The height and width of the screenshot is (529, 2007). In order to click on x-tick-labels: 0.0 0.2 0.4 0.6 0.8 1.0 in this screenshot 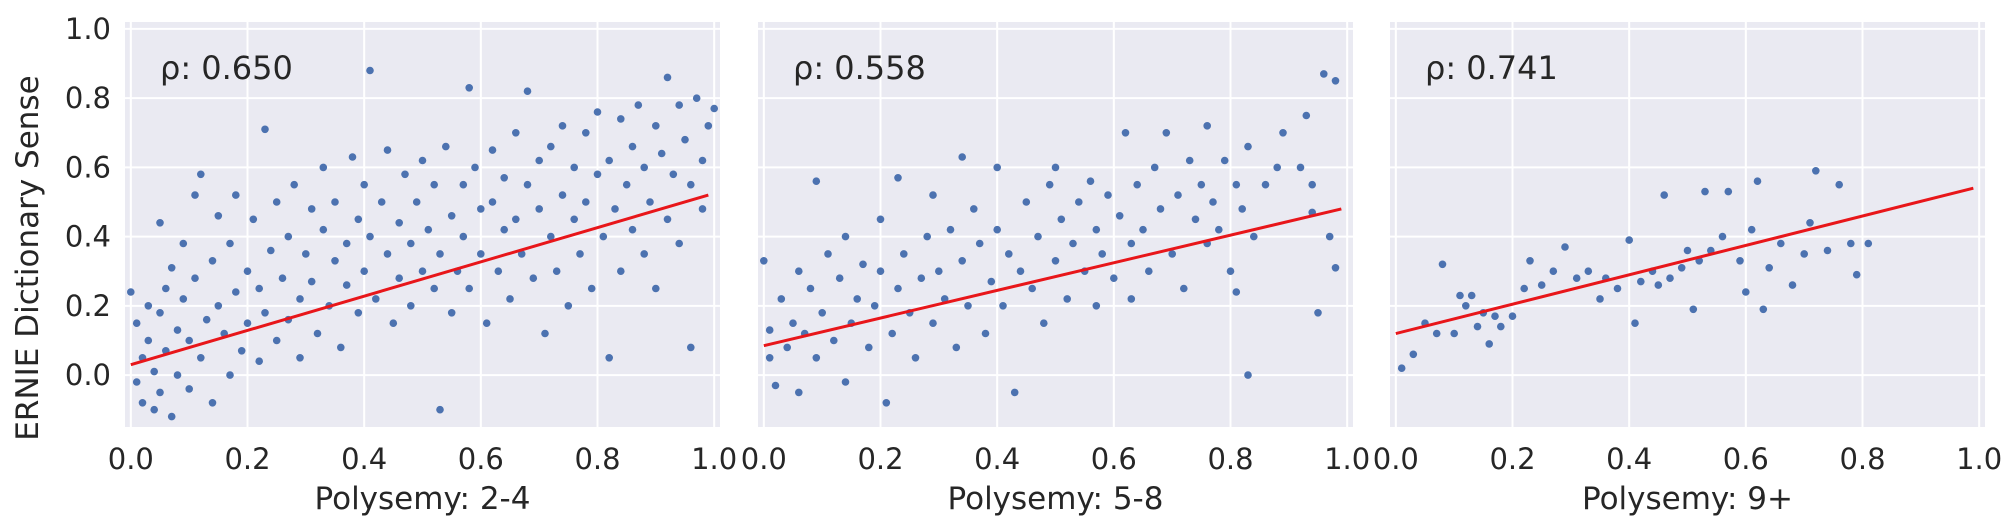, I will do `click(1055, 459)`.